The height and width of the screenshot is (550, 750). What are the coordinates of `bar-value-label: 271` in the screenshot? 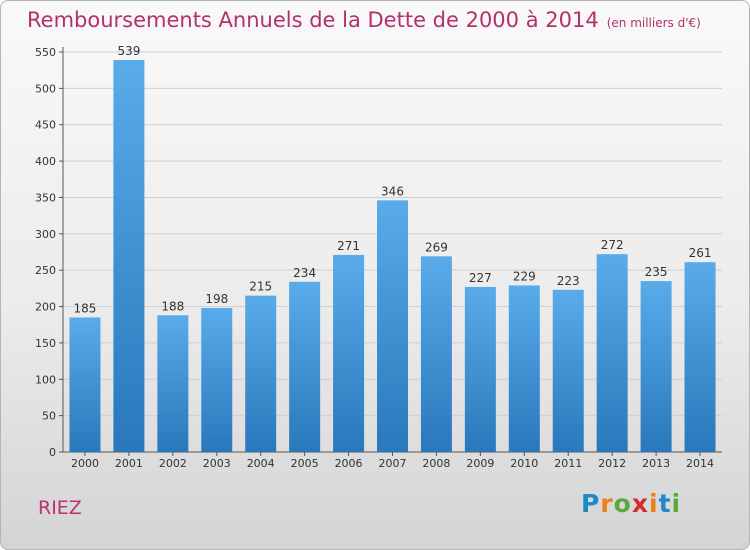 It's located at (348, 246).